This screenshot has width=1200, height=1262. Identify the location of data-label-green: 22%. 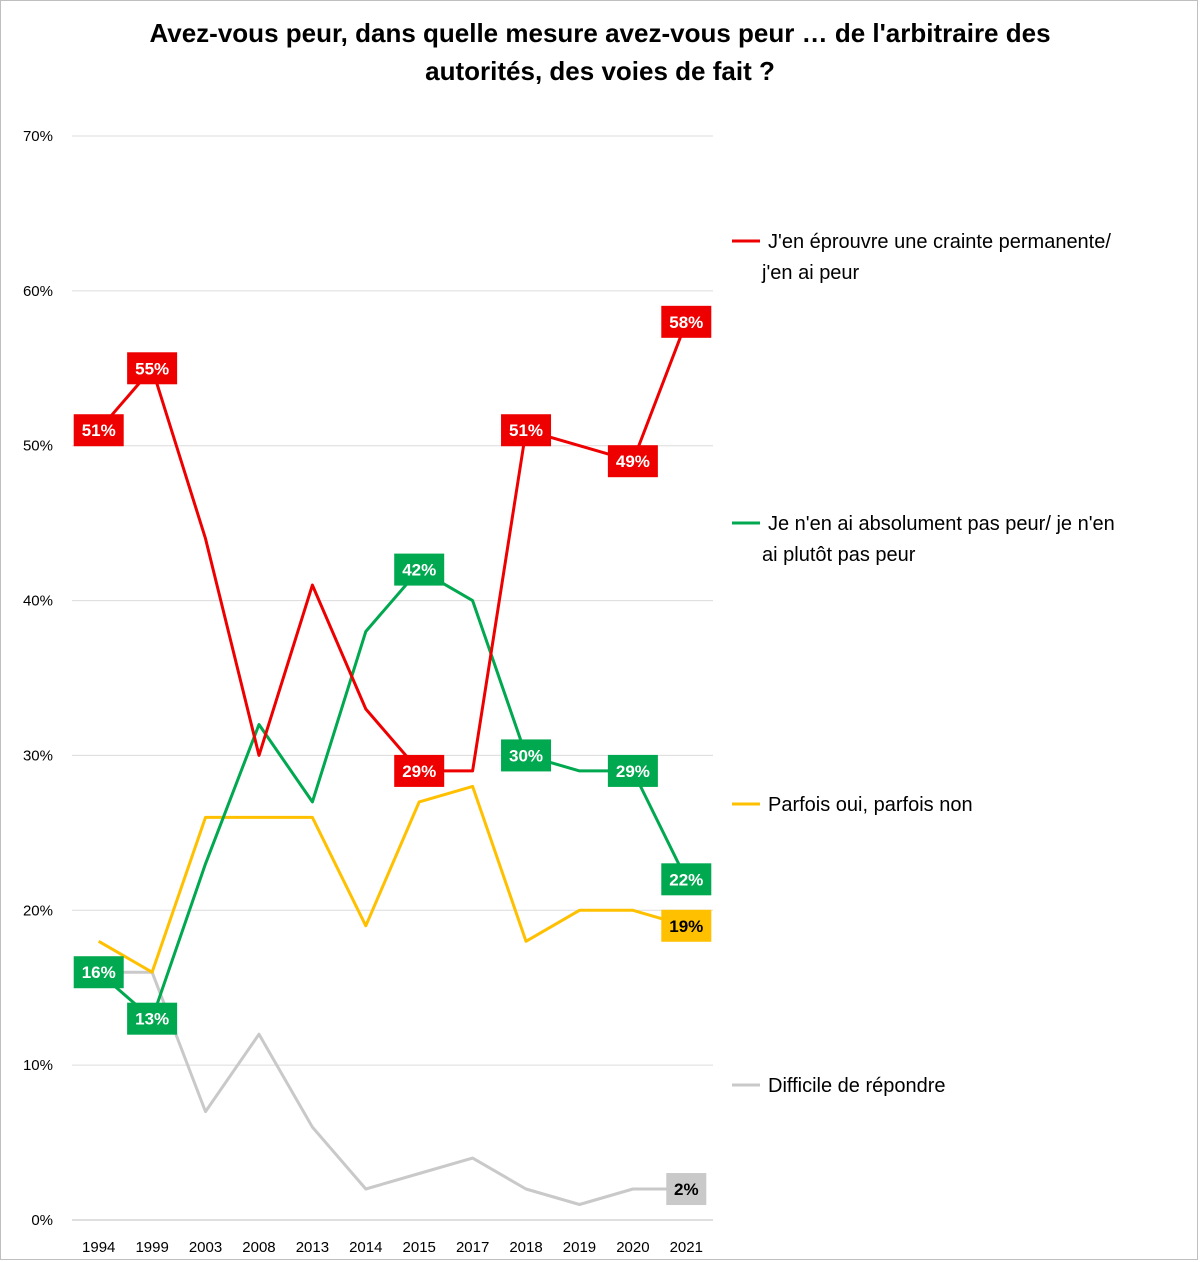
(686, 879).